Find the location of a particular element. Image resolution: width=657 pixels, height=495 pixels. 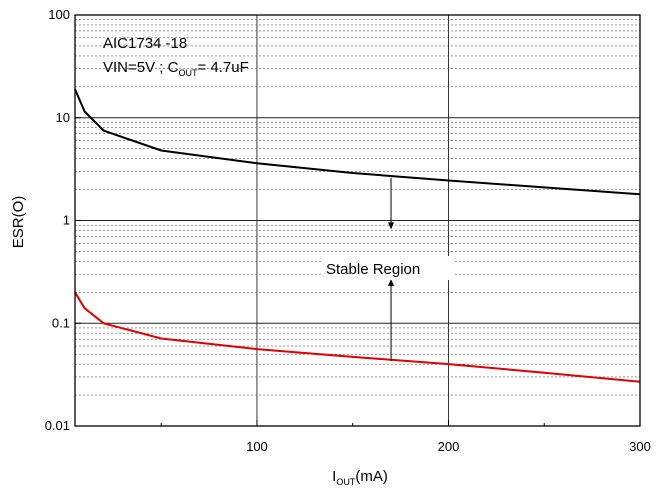

annotation-line-1: AIC1734 -18 is located at coordinates (145, 43).